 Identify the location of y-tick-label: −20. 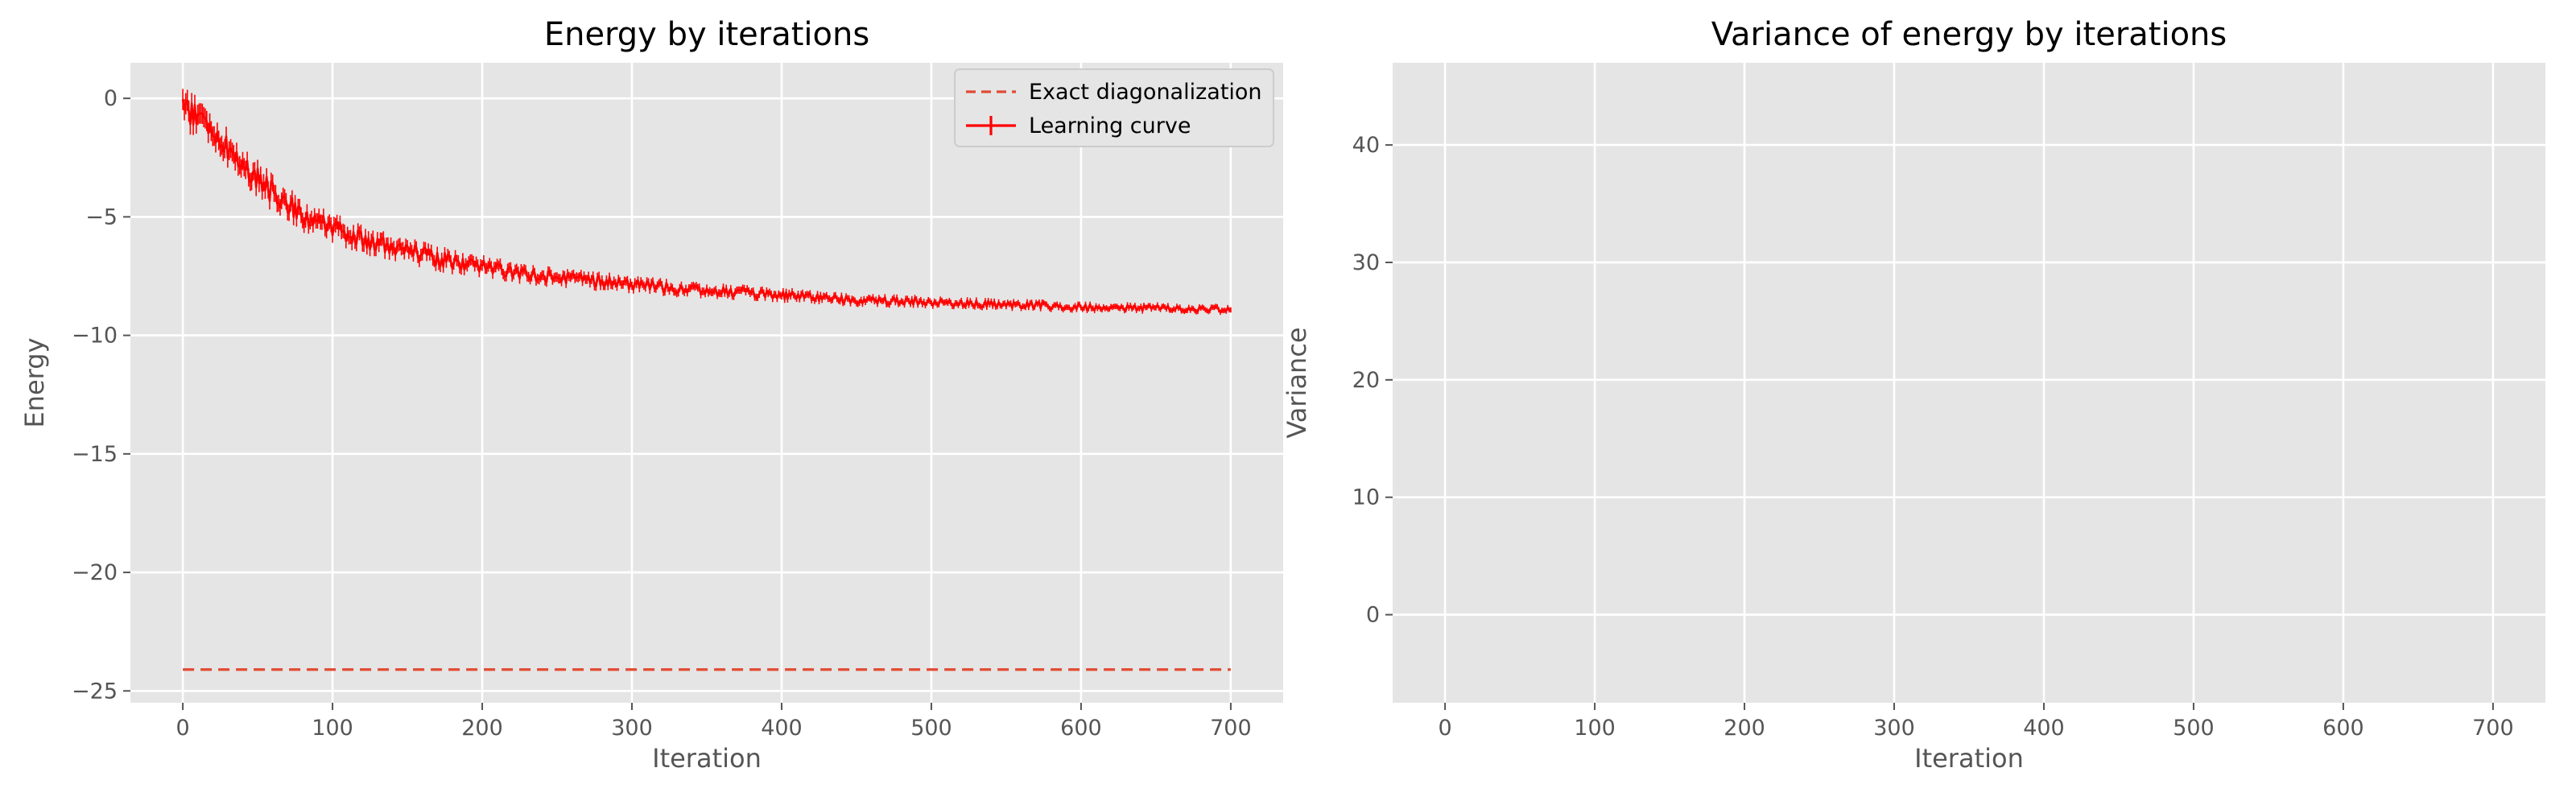
(95, 572).